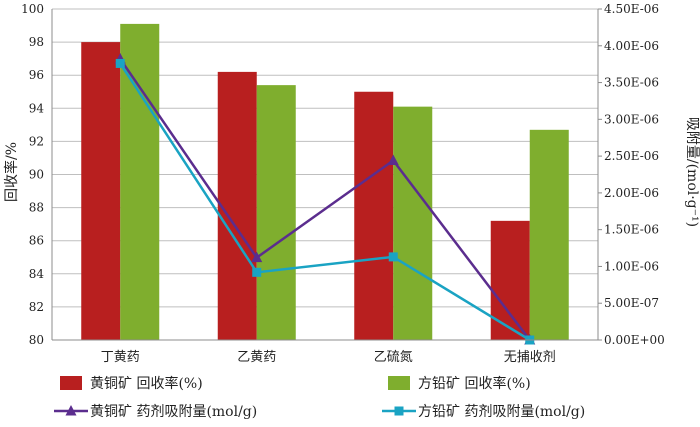  I want to click on y2-tick-label: 4.00E-06, so click(631, 46).